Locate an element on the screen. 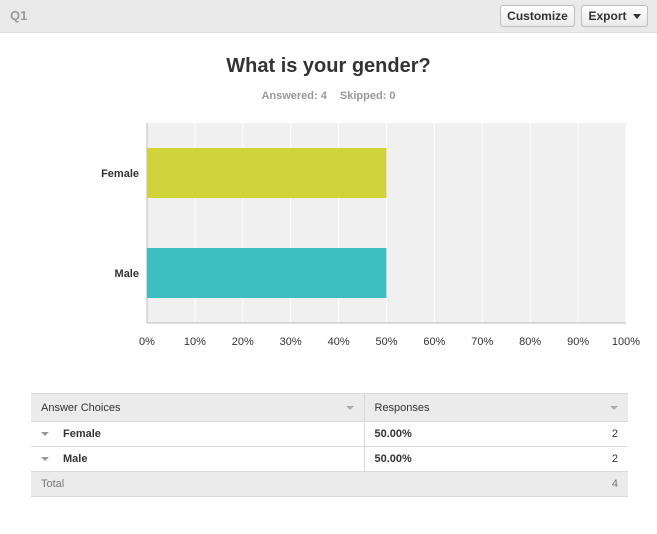 The width and height of the screenshot is (657, 534). question-title: What is your gender? is located at coordinates (328, 66).